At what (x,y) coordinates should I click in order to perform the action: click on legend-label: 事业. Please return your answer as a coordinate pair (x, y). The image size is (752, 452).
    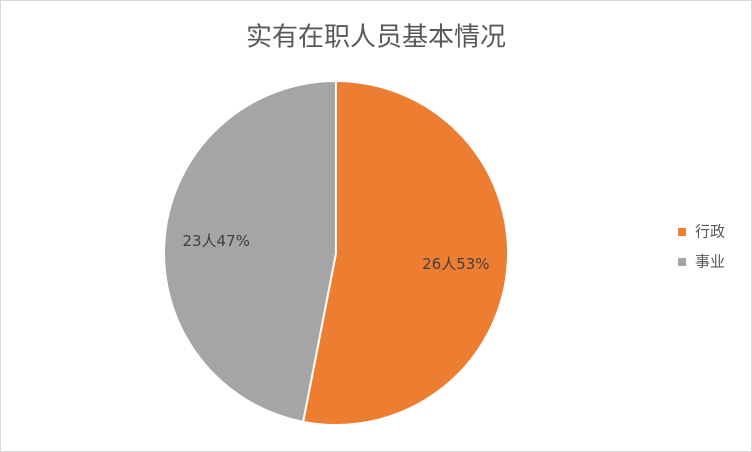
    Looking at the image, I should click on (710, 262).